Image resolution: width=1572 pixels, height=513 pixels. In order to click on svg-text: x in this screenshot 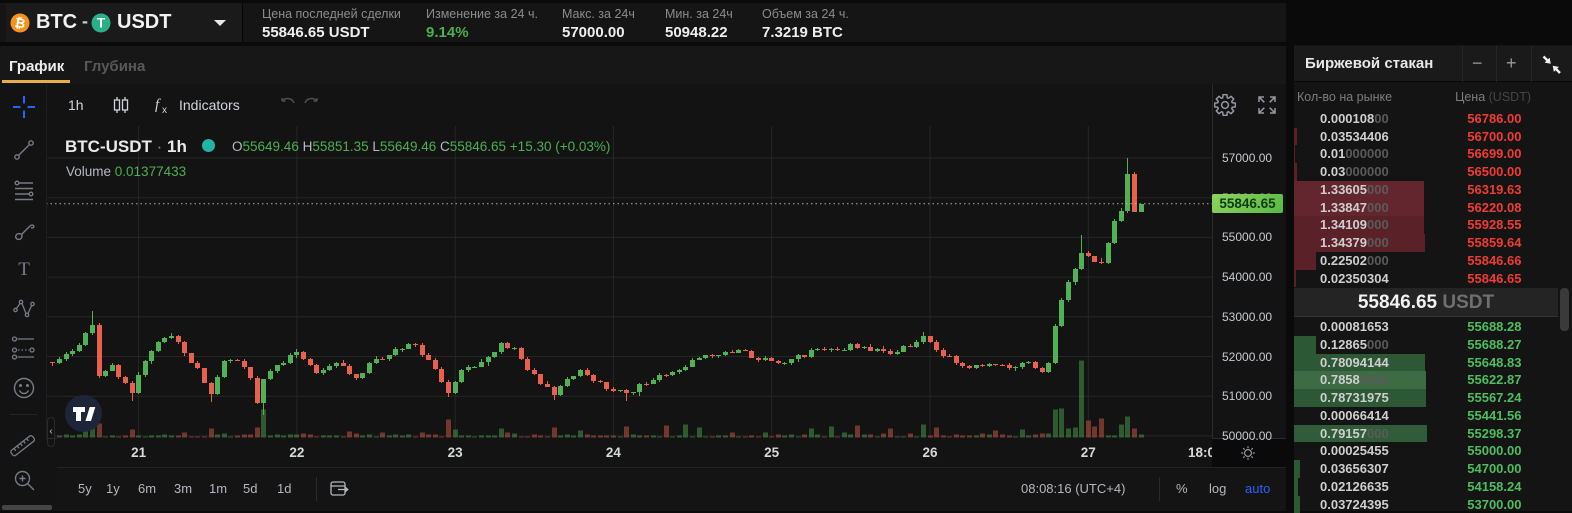, I will do `click(164, 110)`.